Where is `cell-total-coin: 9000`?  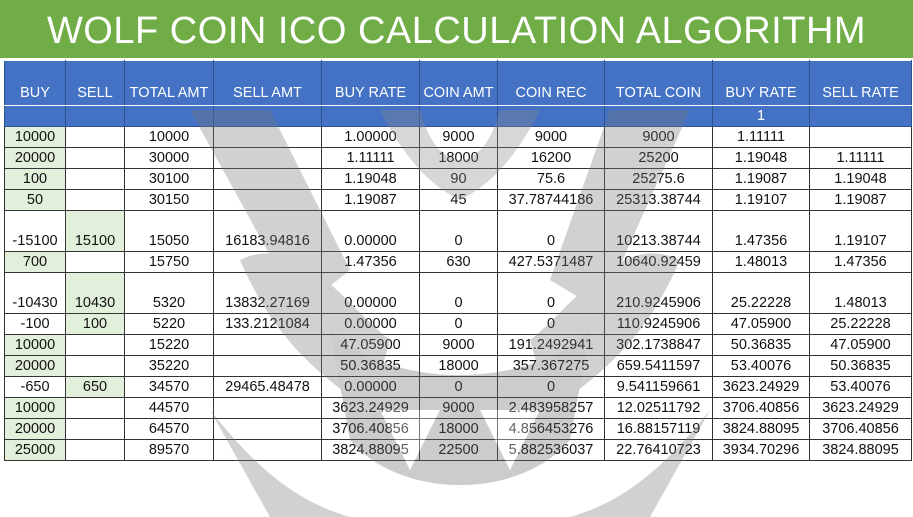
cell-total-coin: 9000 is located at coordinates (658, 137).